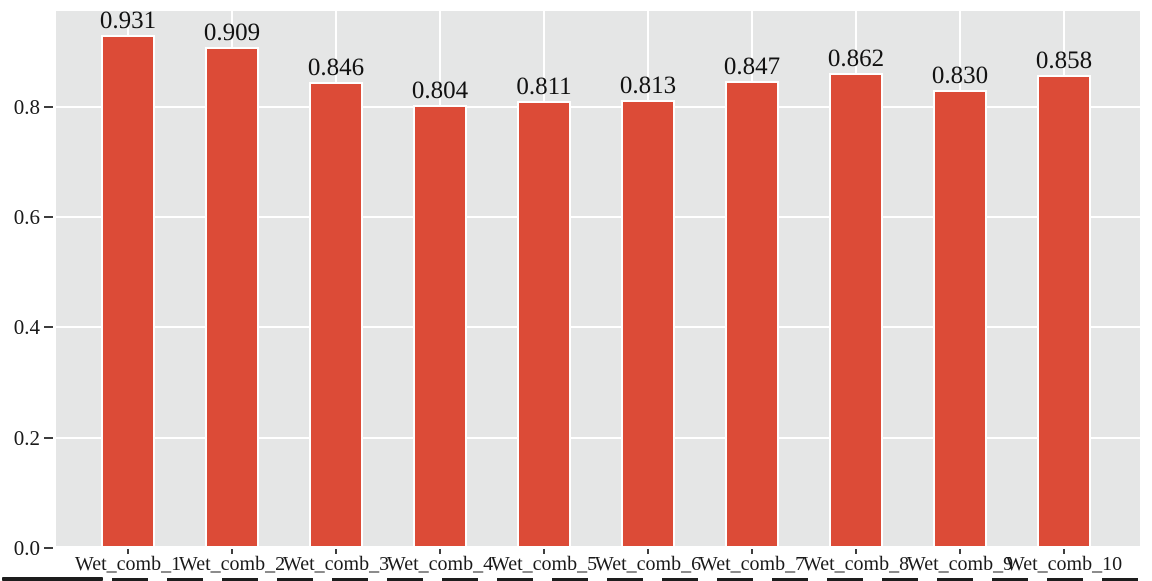 The height and width of the screenshot is (581, 1152). What do you see at coordinates (128, 20) in the screenshot?
I see `bar-value-label: 0.931` at bounding box center [128, 20].